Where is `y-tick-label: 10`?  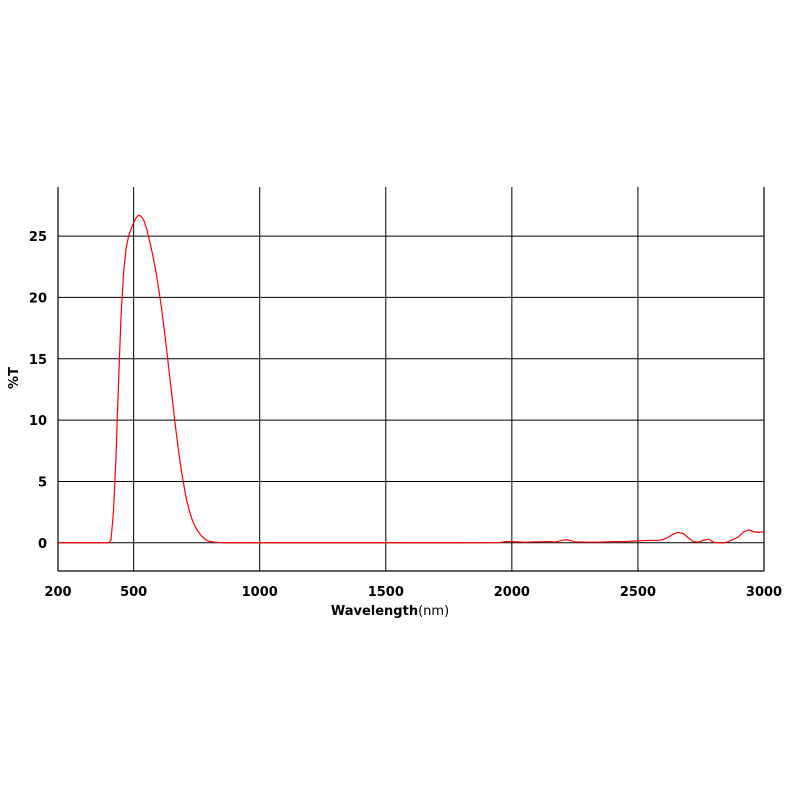
y-tick-label: 10 is located at coordinates (38, 421).